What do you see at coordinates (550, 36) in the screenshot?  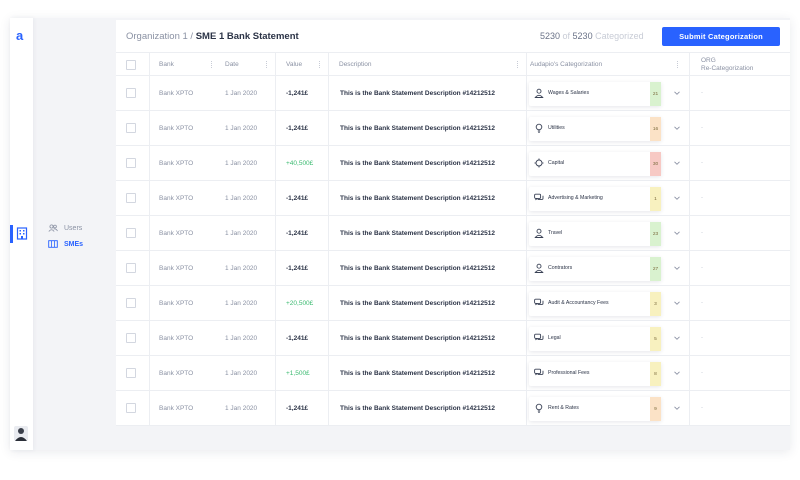 I see `counter-categorized: 5230` at bounding box center [550, 36].